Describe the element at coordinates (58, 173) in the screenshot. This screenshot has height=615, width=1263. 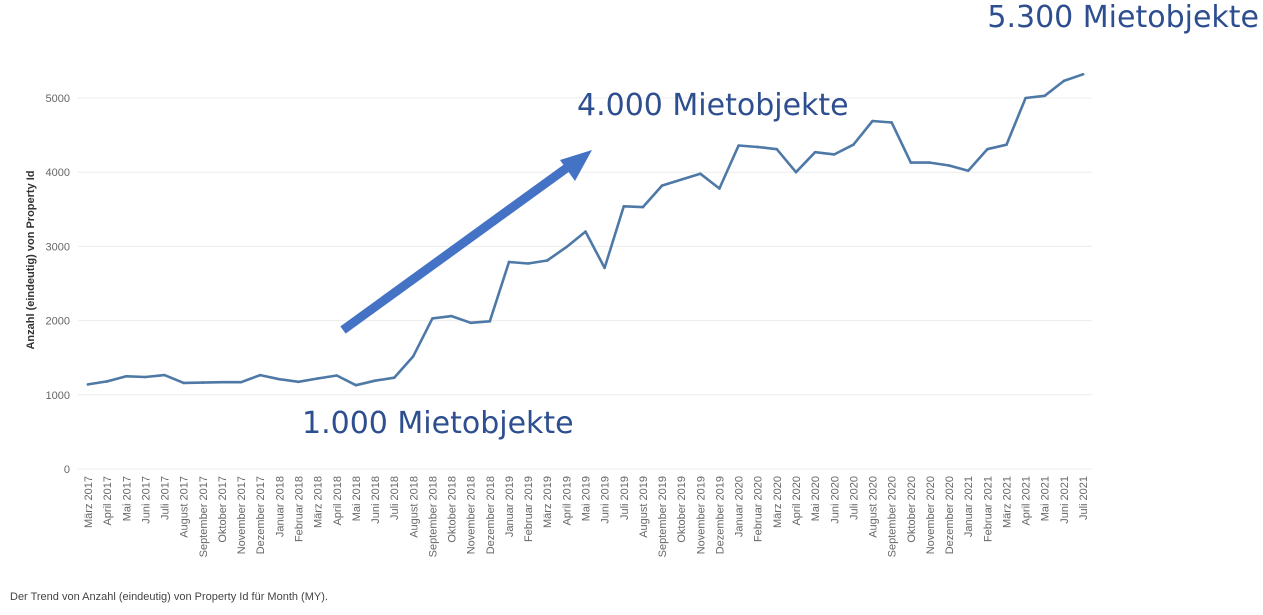
I see `y-tick-label: 4000` at that location.